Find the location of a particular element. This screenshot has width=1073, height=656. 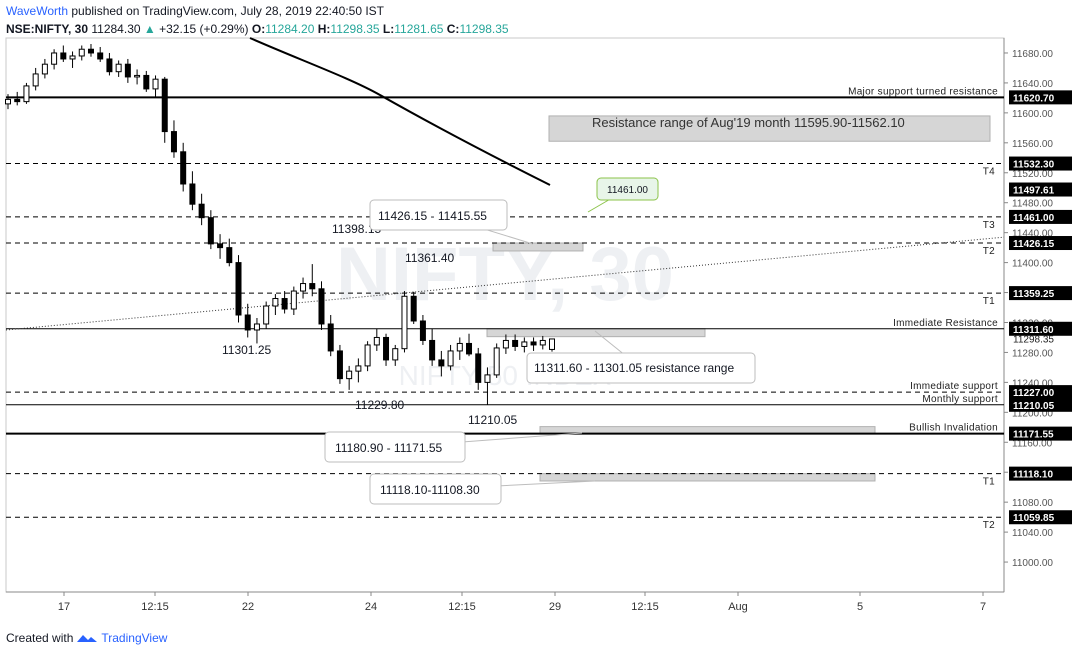

tradingview-link: TradingView is located at coordinates (134, 638).